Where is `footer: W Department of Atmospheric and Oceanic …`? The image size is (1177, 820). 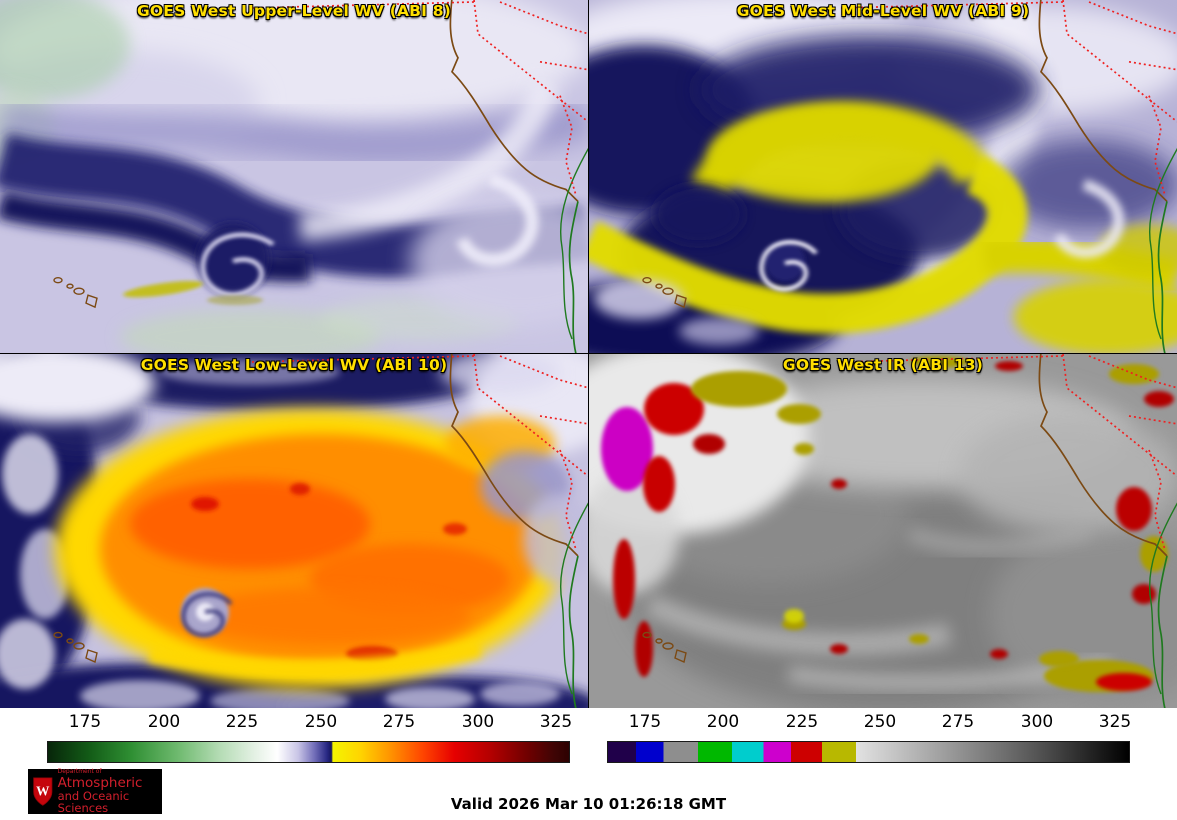
footer: W Department of Atmospheric and Oceanic … is located at coordinates (588, 794).